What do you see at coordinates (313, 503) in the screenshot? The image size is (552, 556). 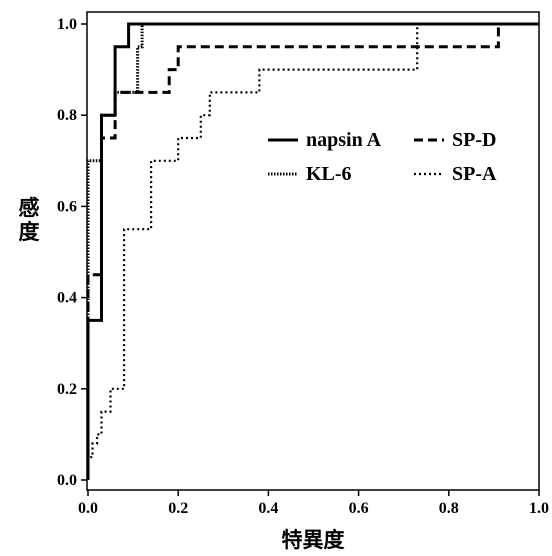 I see `x-axis-ticks: 0.0 0.2 0.4 0.6 0.8 1.0` at bounding box center [313, 503].